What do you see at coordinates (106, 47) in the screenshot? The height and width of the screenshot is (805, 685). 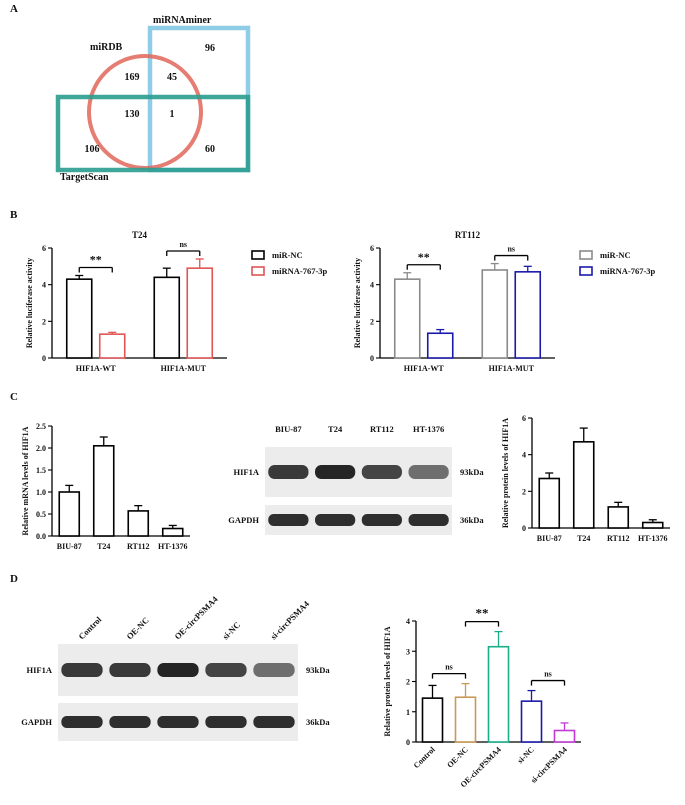 I see `venn-label-mirdb: miRDB` at bounding box center [106, 47].